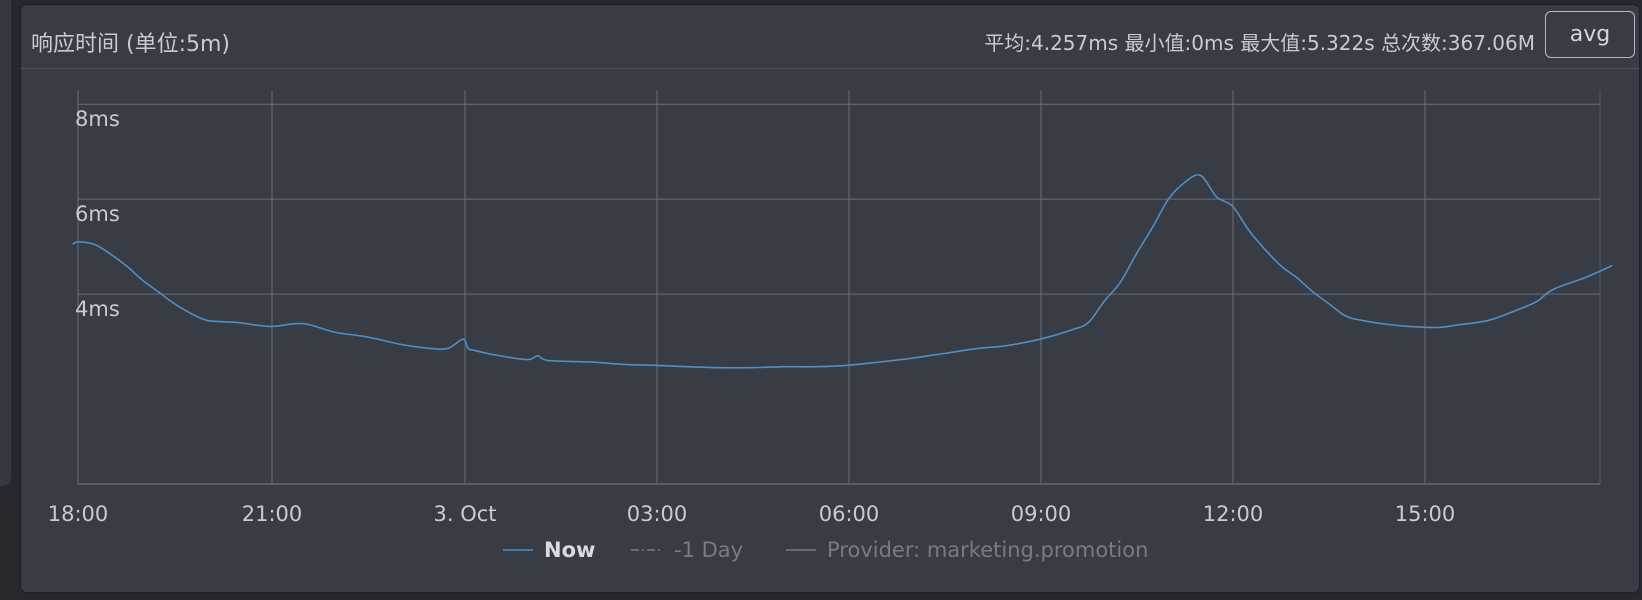 The image size is (1642, 600). I want to click on legend-item-label: Now, so click(569, 550).